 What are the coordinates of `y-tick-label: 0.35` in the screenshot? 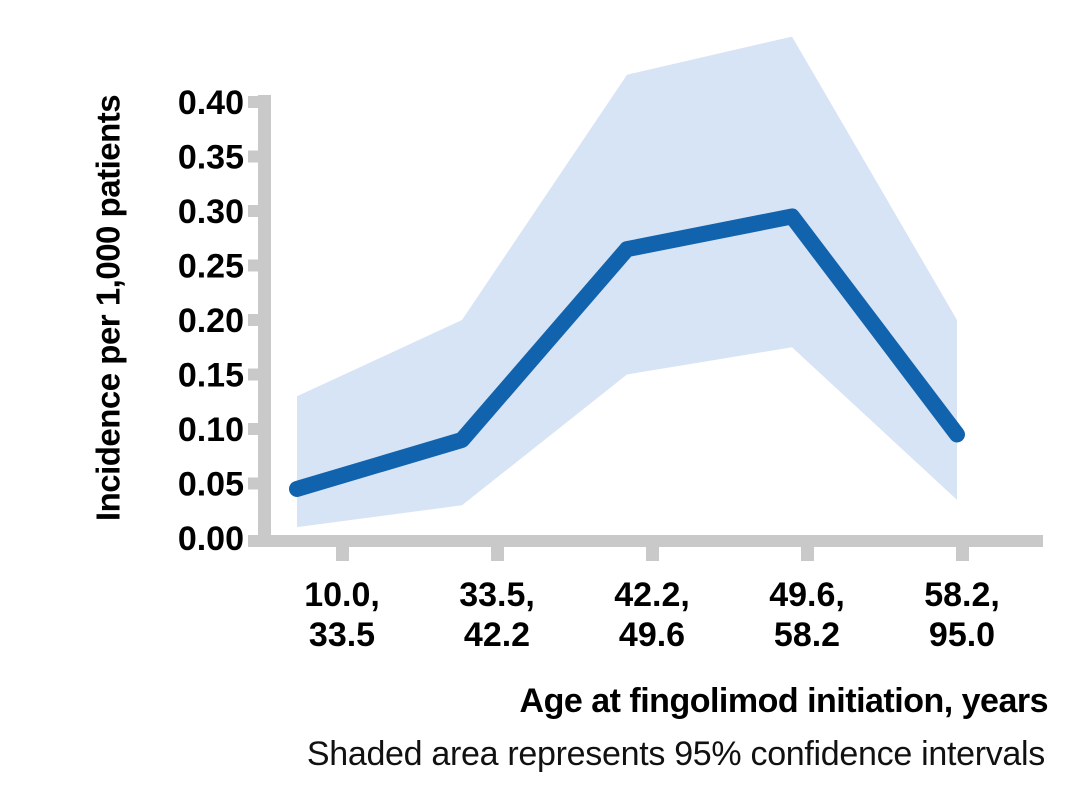 It's located at (211, 157).